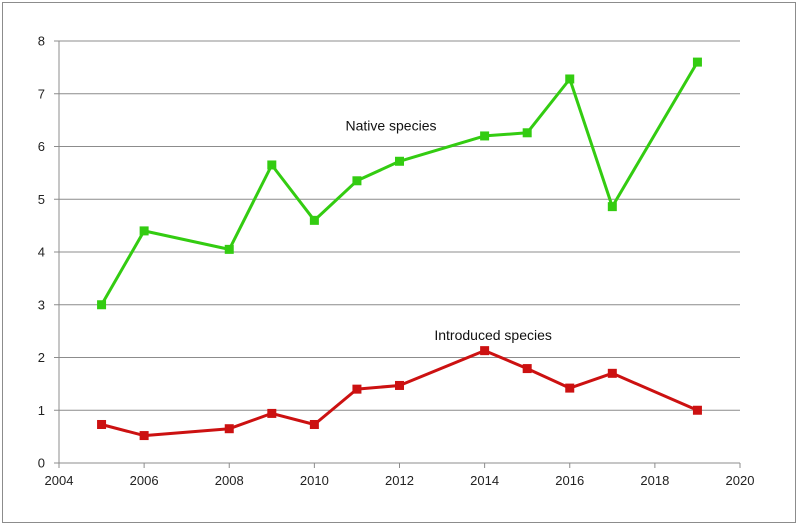  What do you see at coordinates (390, 126) in the screenshot?
I see `series-label-native-species: Native species` at bounding box center [390, 126].